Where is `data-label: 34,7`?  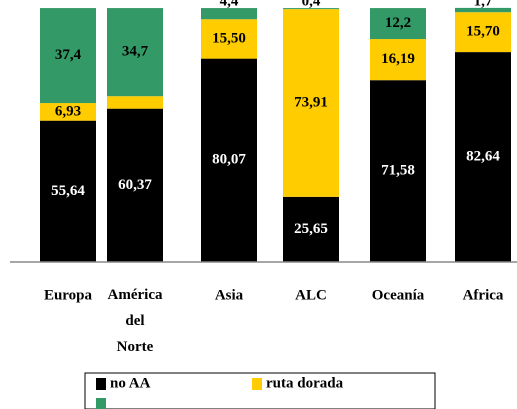 data-label: 34,7 is located at coordinates (135, 52).